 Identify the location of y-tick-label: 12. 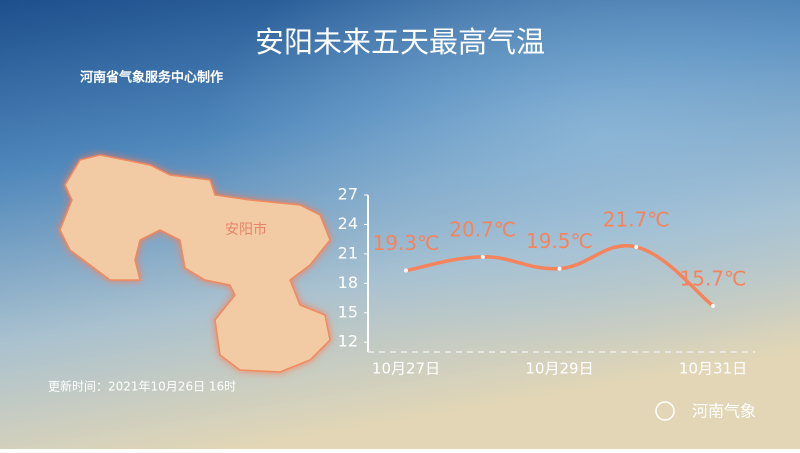
(348, 341).